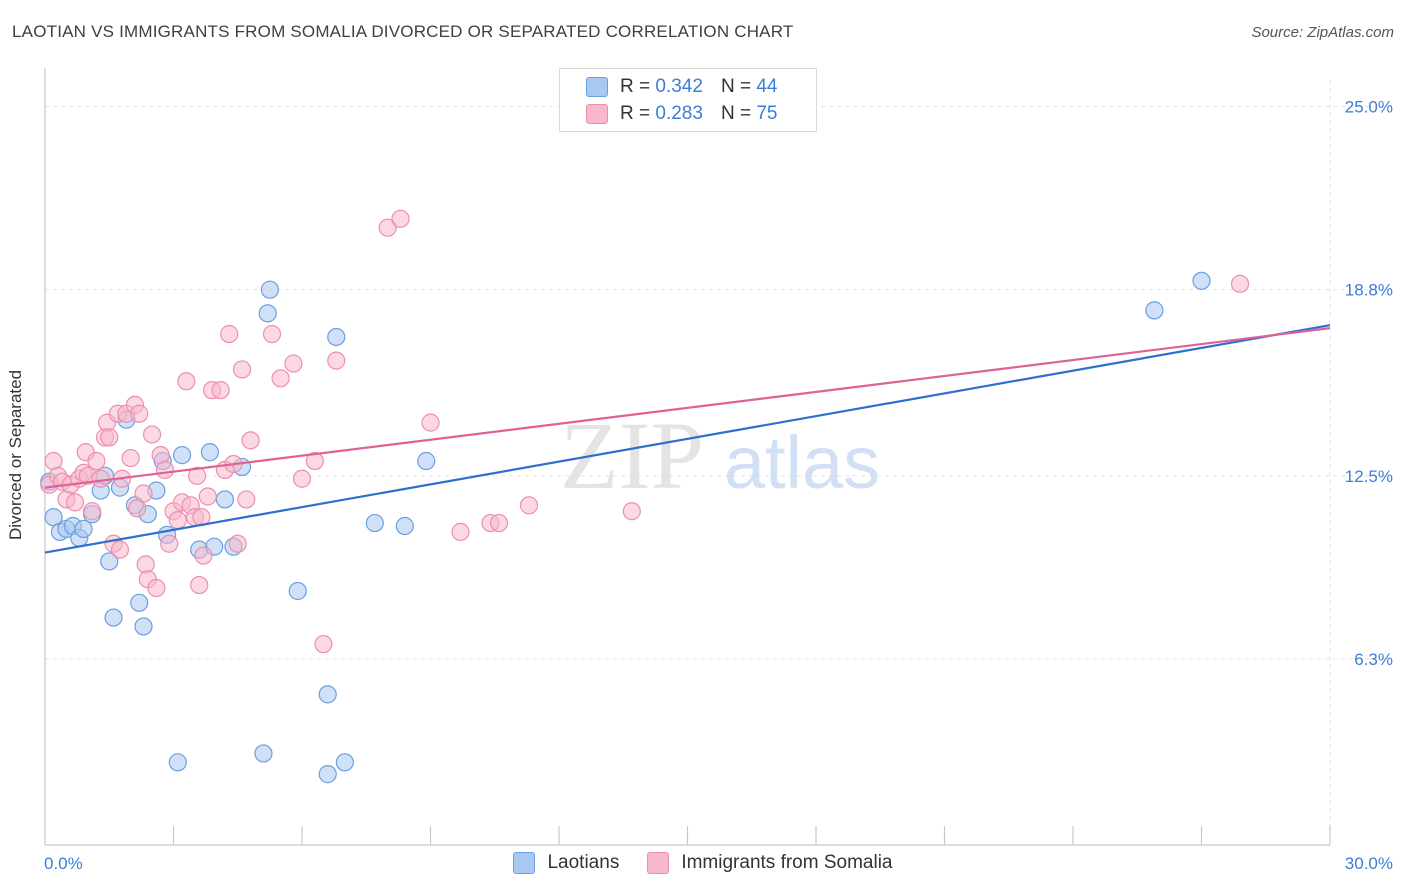 The image size is (1406, 892). I want to click on legend-n-value: 44, so click(767, 86).